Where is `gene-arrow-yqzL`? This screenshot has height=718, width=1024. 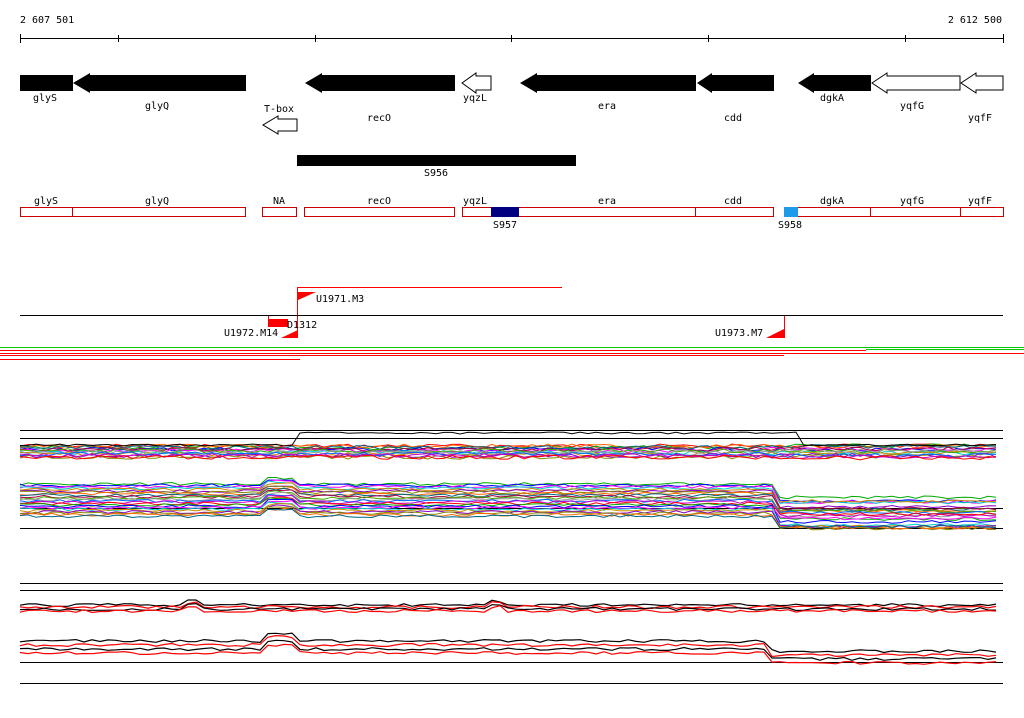 gene-arrow-yqzL is located at coordinates (476, 83).